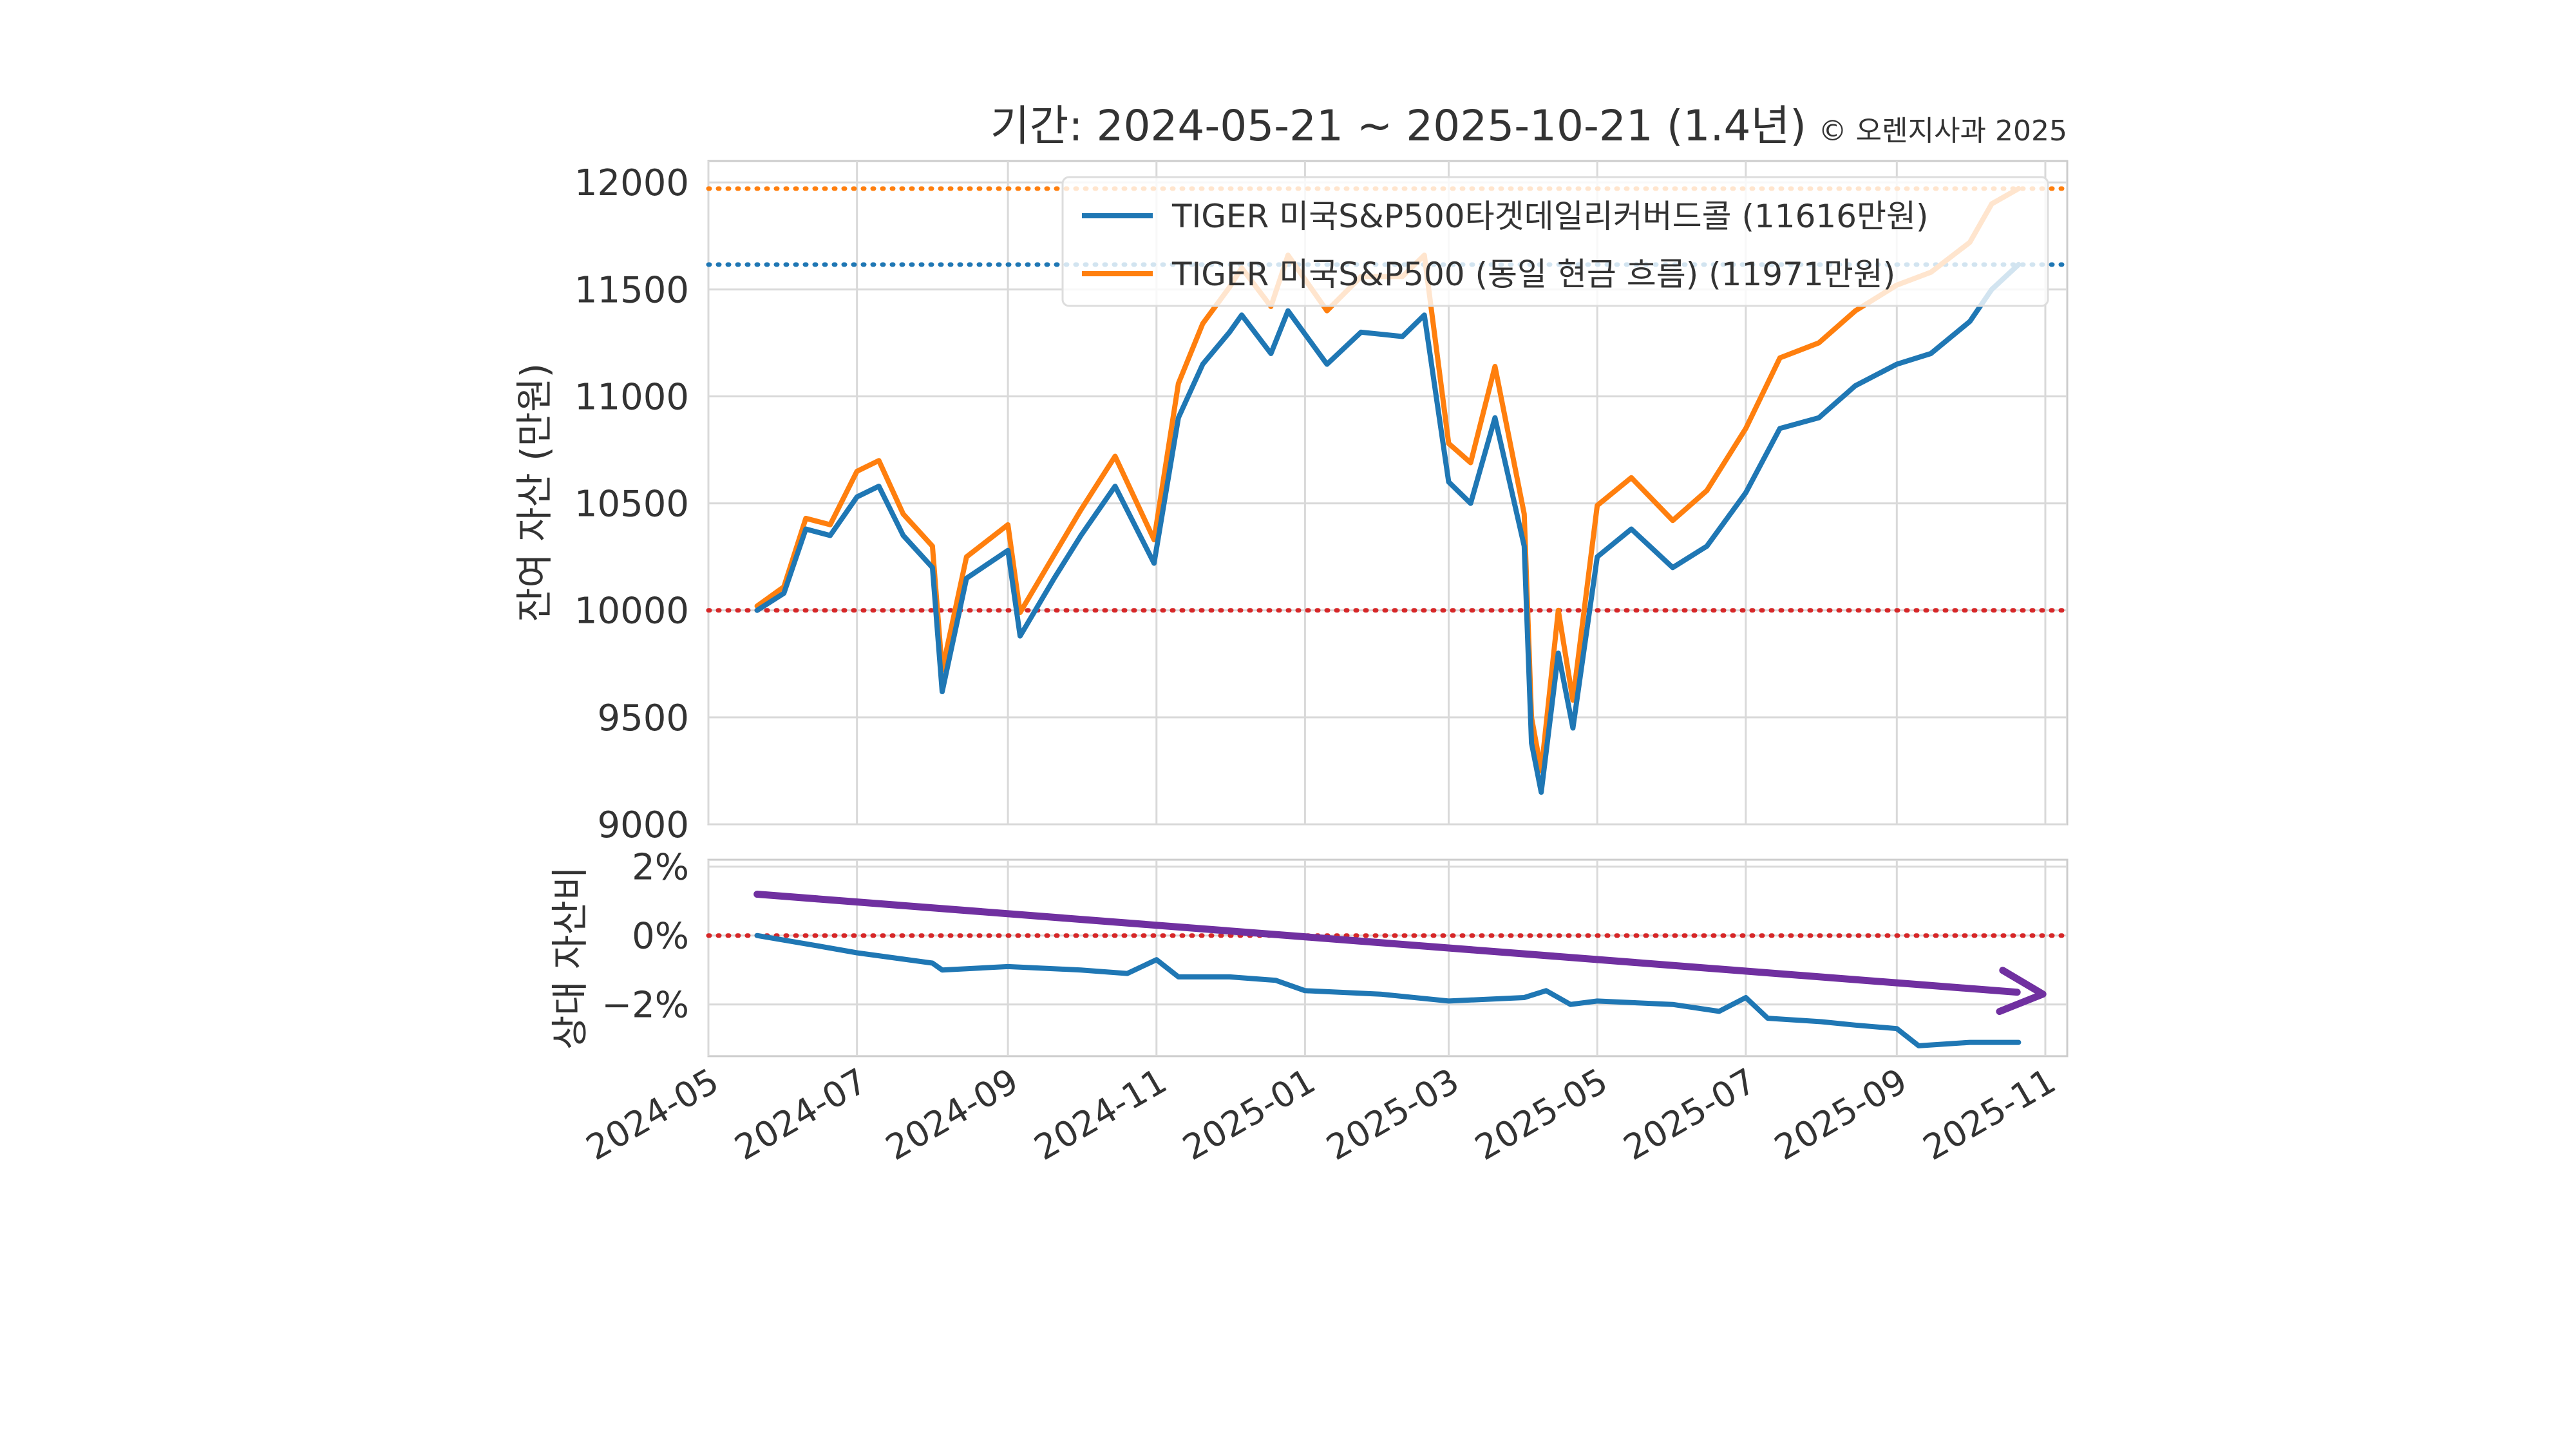  Describe the element at coordinates (570, 958) in the screenshot. I see `y-axis-title-relative: 상대 자산비` at that location.